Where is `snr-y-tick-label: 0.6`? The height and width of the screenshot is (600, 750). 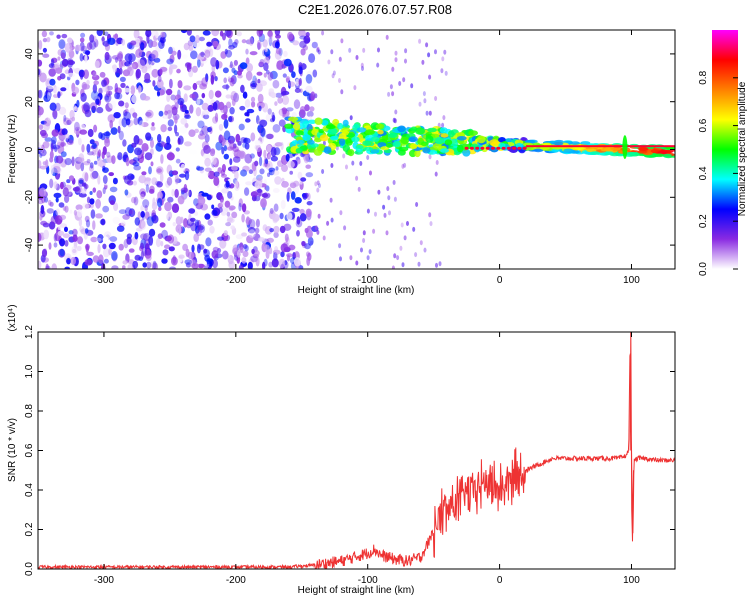
snr-y-tick-label: 0.6 is located at coordinates (29, 450).